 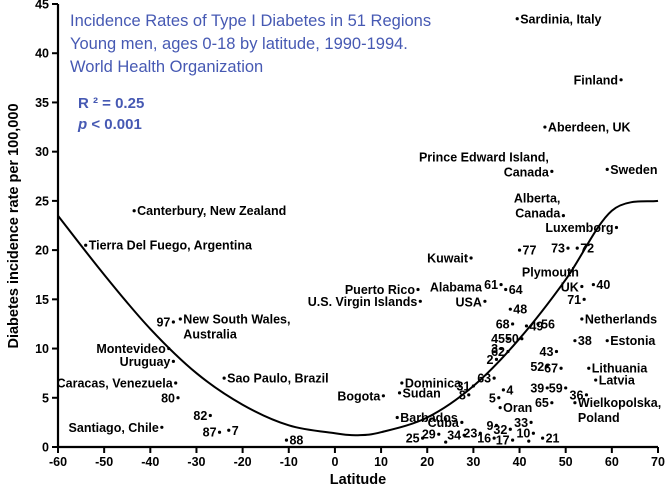 What do you see at coordinates (603, 285) in the screenshot?
I see `point-label: 40` at bounding box center [603, 285].